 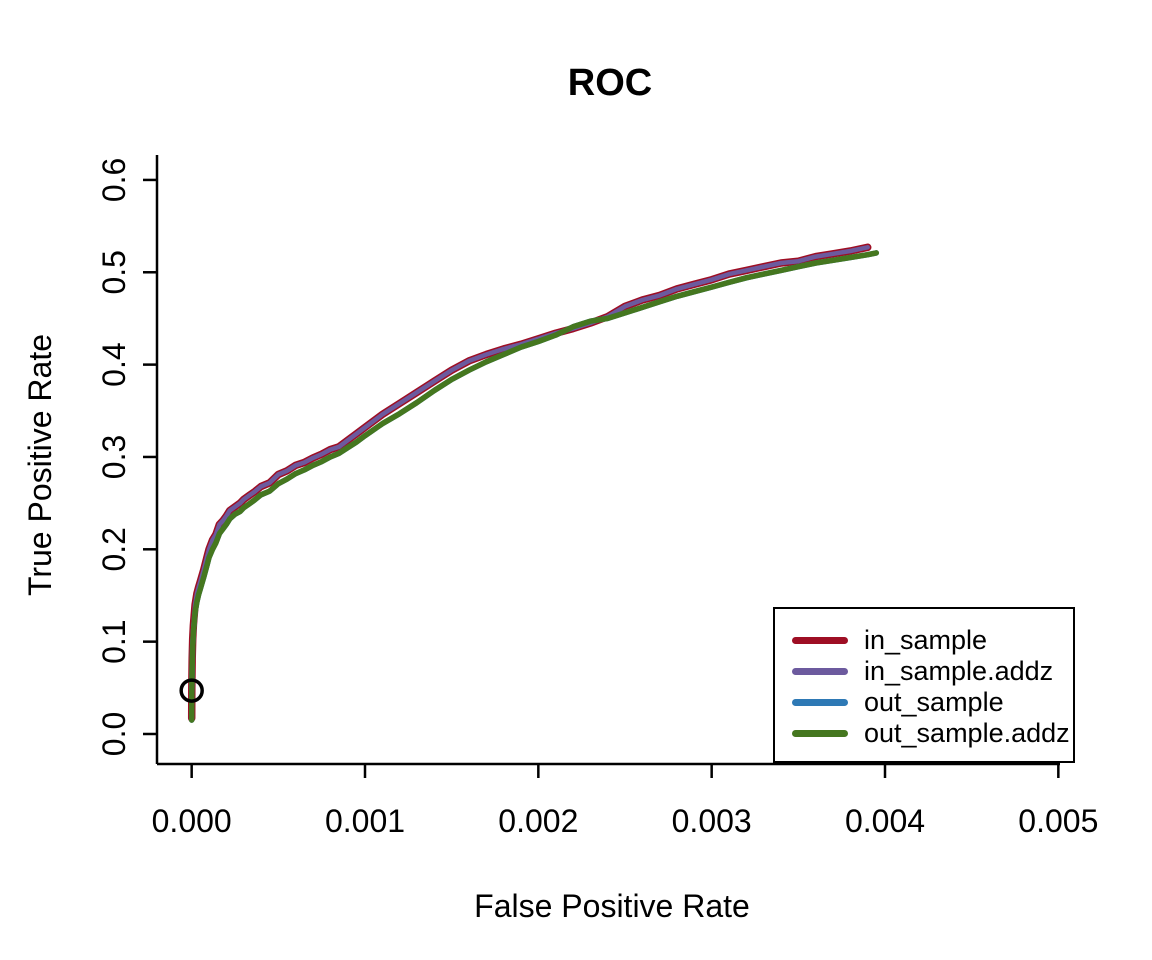 I want to click on x-tick-label: 0.000, so click(x=192, y=821).